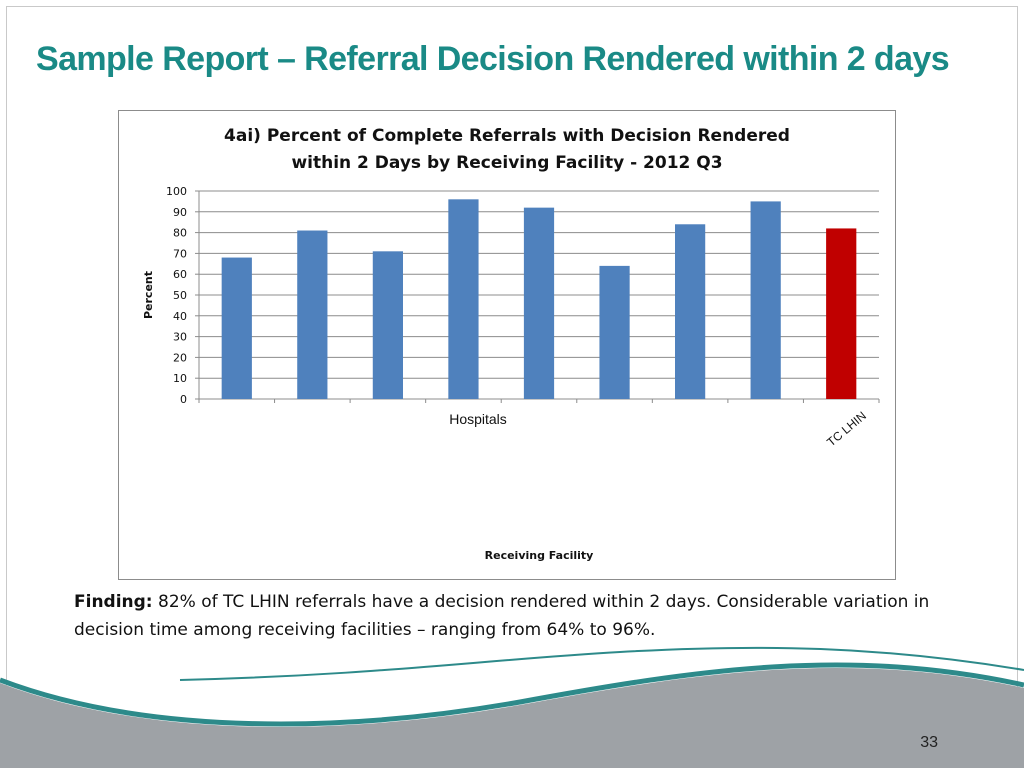 The image size is (1024, 768). What do you see at coordinates (180, 378) in the screenshot?
I see `y-tick-label: 10` at bounding box center [180, 378].